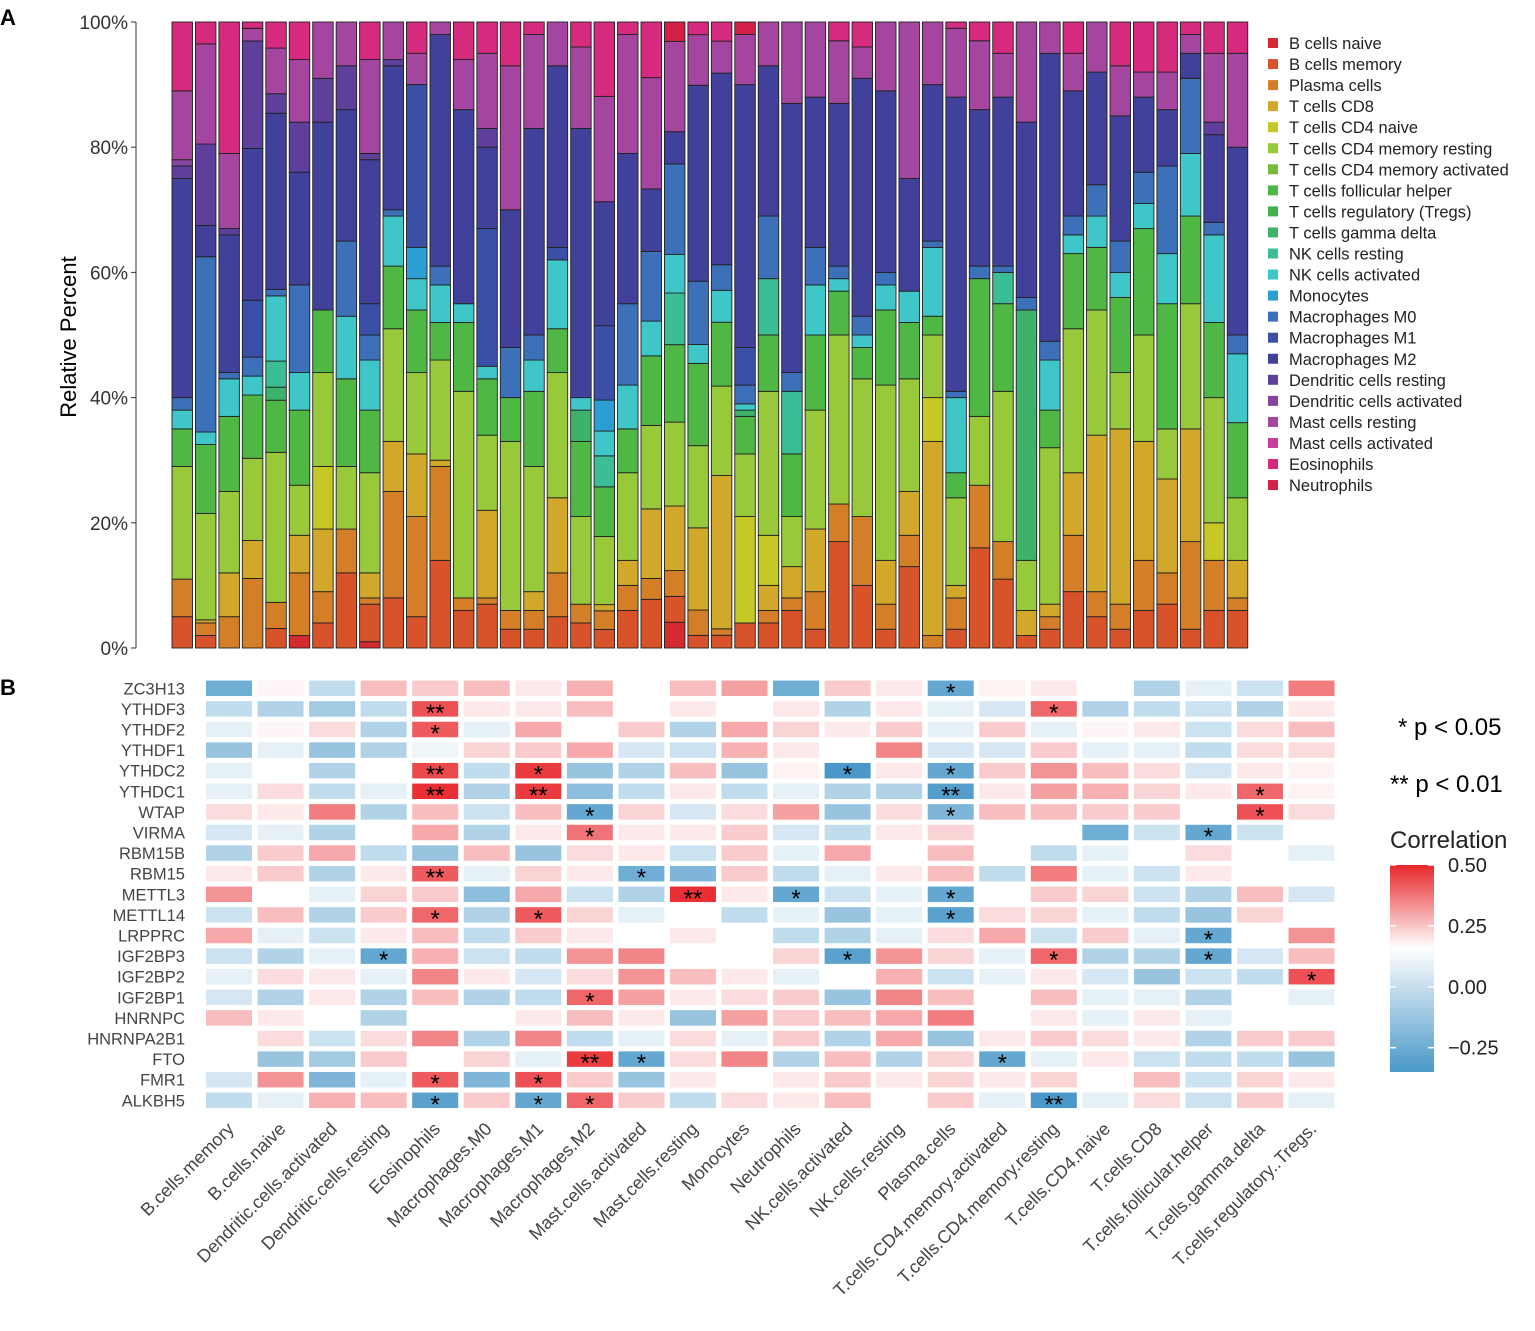  What do you see at coordinates (1446, 784) in the screenshot?
I see `significance-legend-entry: ** p < 0.01` at bounding box center [1446, 784].